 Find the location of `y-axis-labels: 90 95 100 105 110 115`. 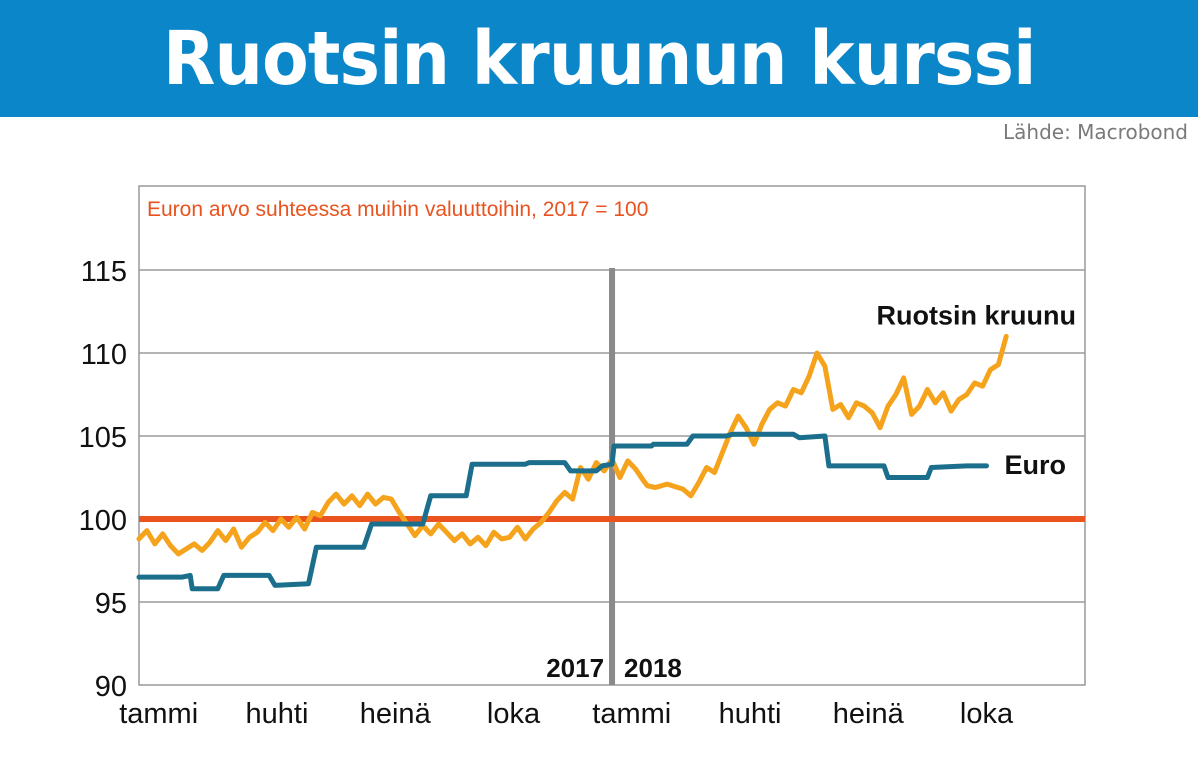

y-axis-labels: 90 95 100 105 110 115 is located at coordinates (103, 479).